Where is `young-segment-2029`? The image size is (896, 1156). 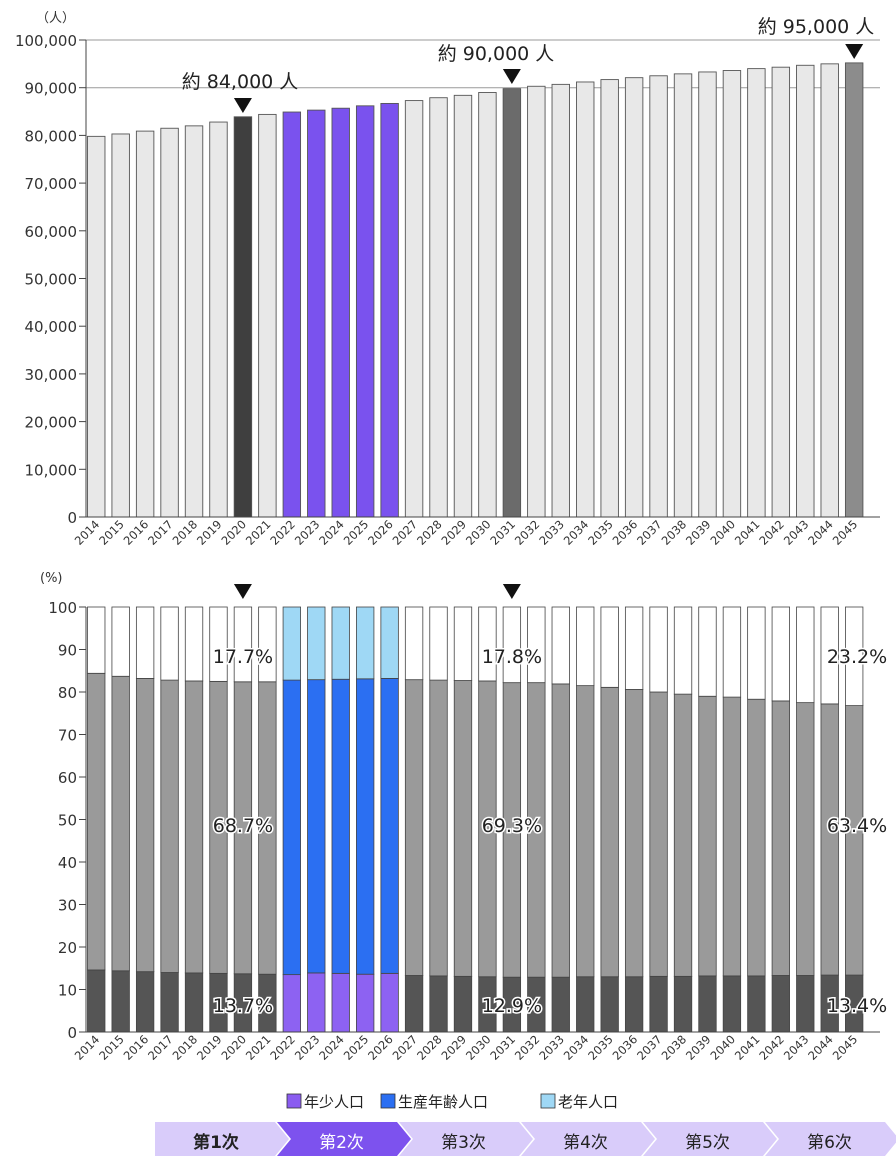
young-segment-2029 is located at coordinates (463, 1004).